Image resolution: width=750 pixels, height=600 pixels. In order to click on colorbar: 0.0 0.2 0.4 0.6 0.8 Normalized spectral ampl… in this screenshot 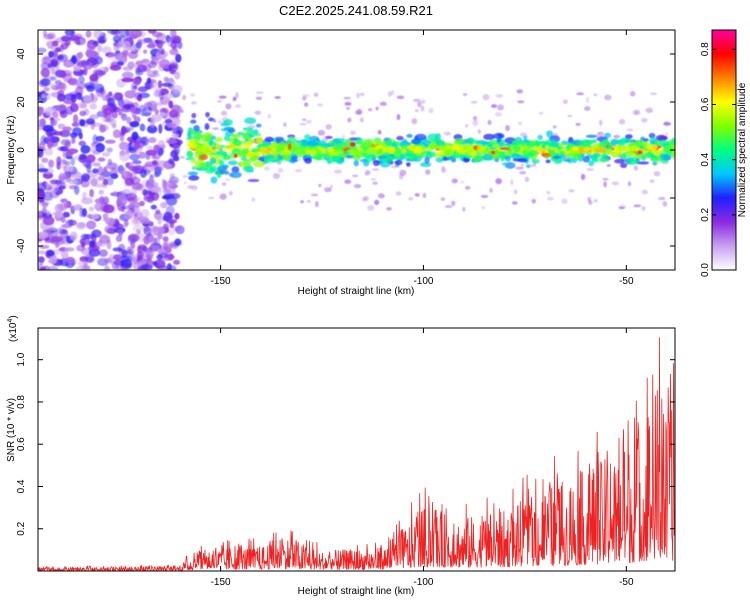, I will do `click(724, 153)`.